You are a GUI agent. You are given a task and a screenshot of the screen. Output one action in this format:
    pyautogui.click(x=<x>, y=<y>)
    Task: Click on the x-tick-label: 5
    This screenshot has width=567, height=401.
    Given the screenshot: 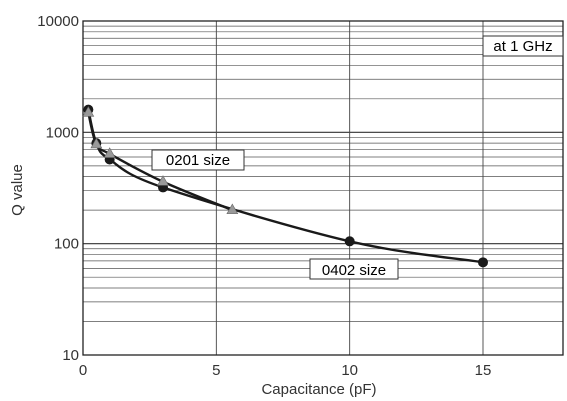 What is the action you would take?
    pyautogui.click(x=216, y=370)
    